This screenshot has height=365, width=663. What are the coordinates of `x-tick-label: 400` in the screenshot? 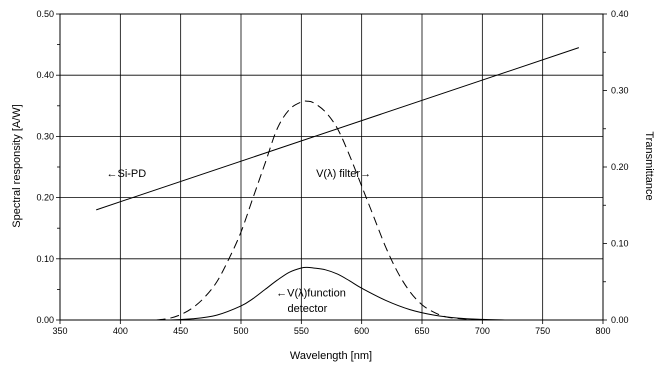 It's located at (120, 331).